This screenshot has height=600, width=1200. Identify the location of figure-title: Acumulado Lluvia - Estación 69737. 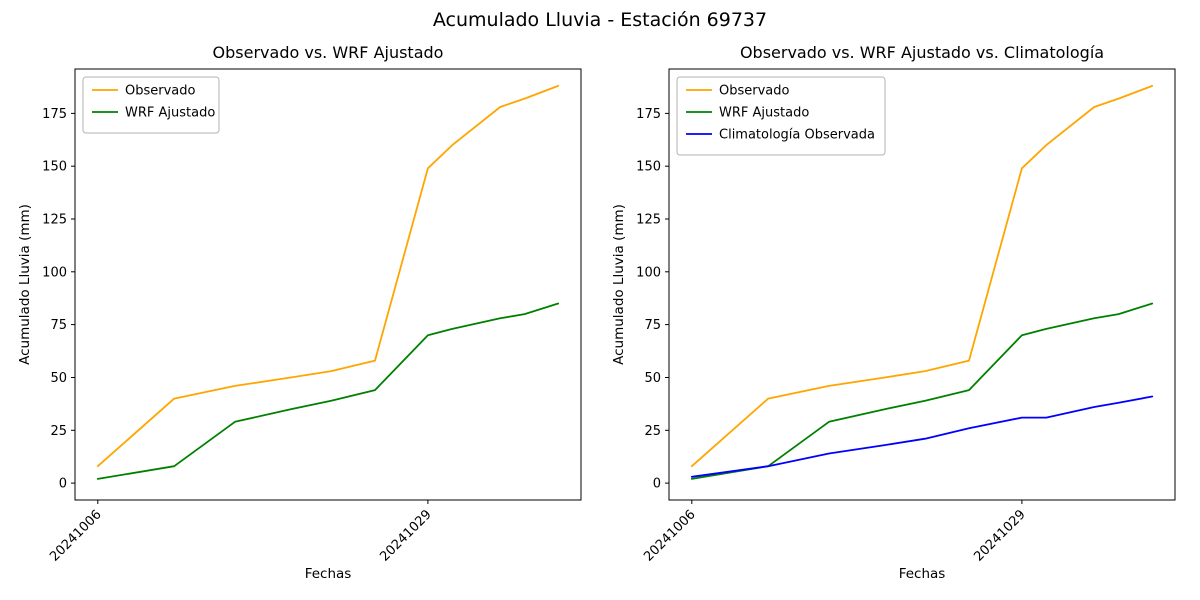
(600, 20).